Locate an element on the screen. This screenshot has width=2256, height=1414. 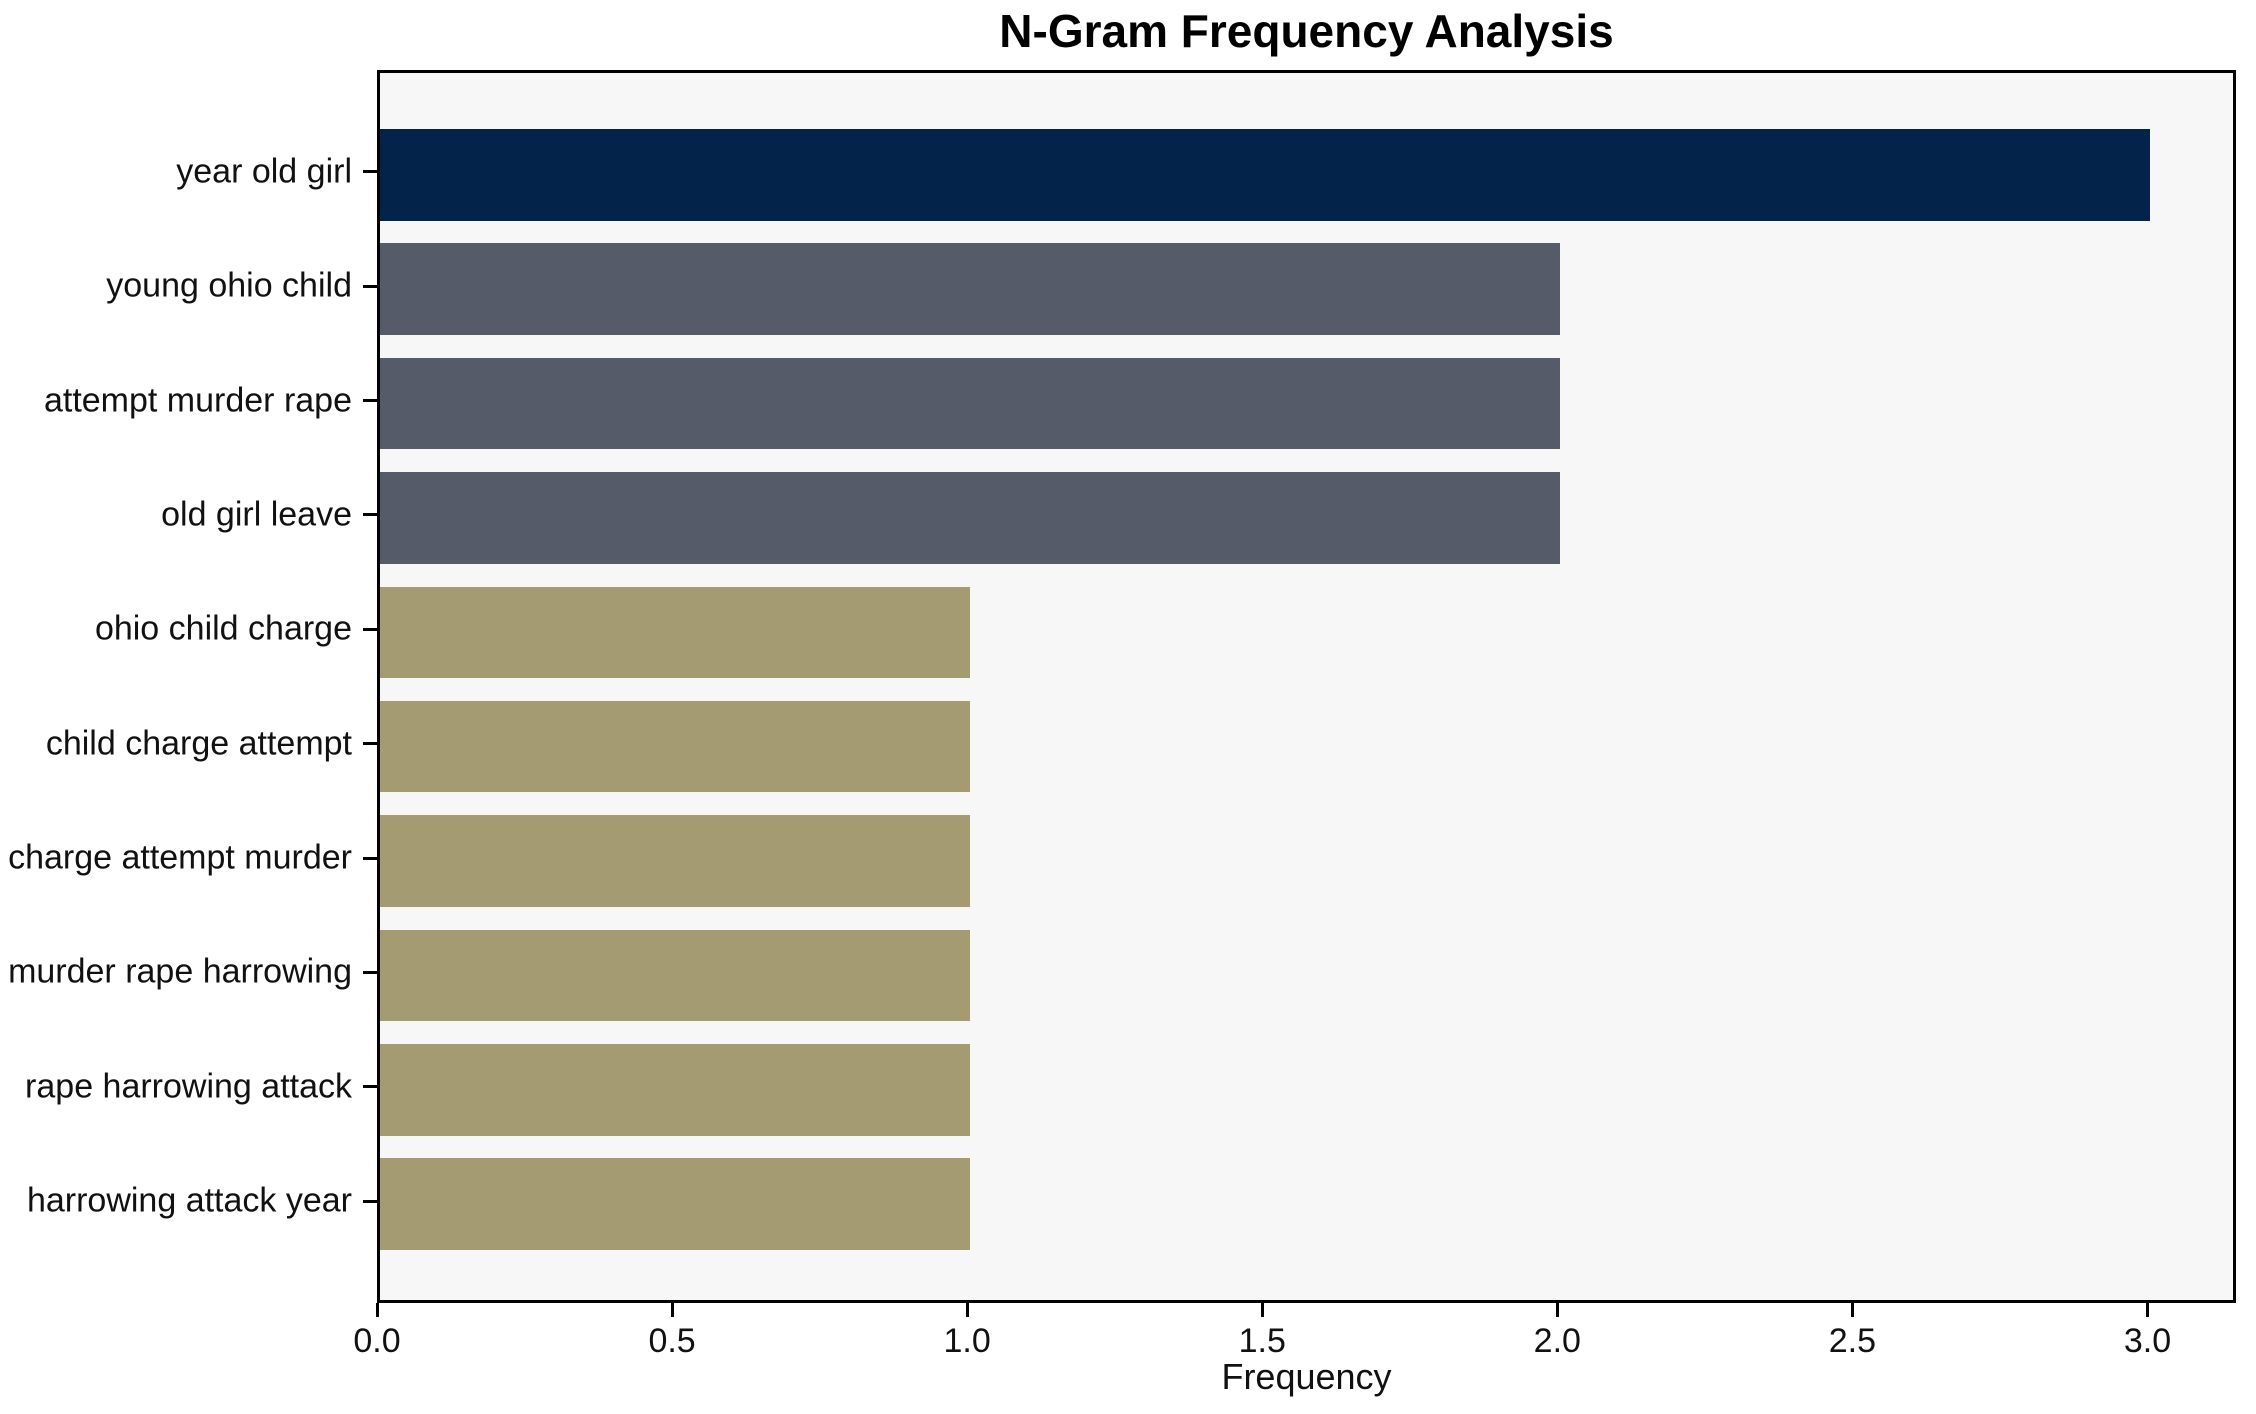
y-tick-label: attempt murder rape is located at coordinates (197, 400).